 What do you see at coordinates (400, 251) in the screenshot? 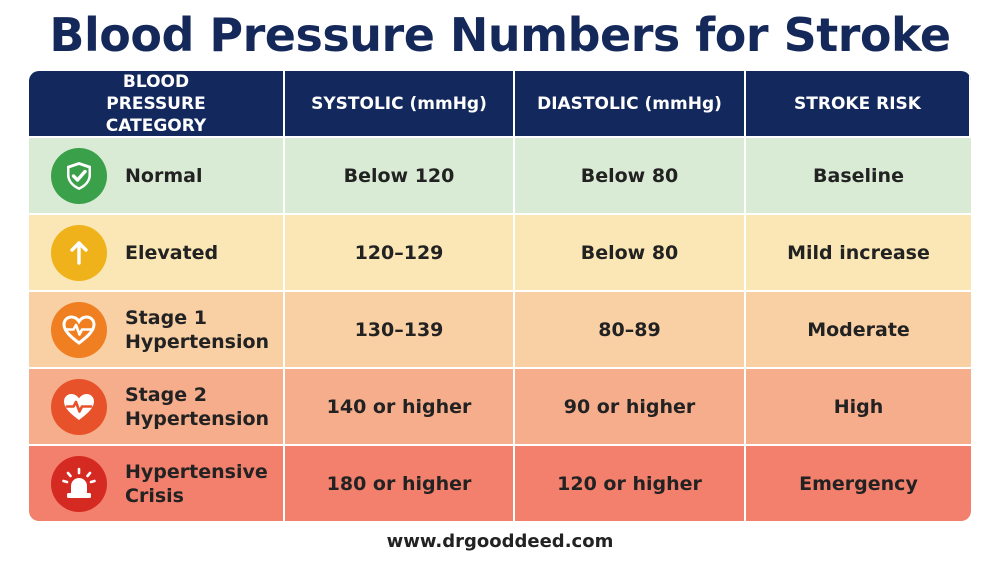
I see `systolic-cell: 120–129` at bounding box center [400, 251].